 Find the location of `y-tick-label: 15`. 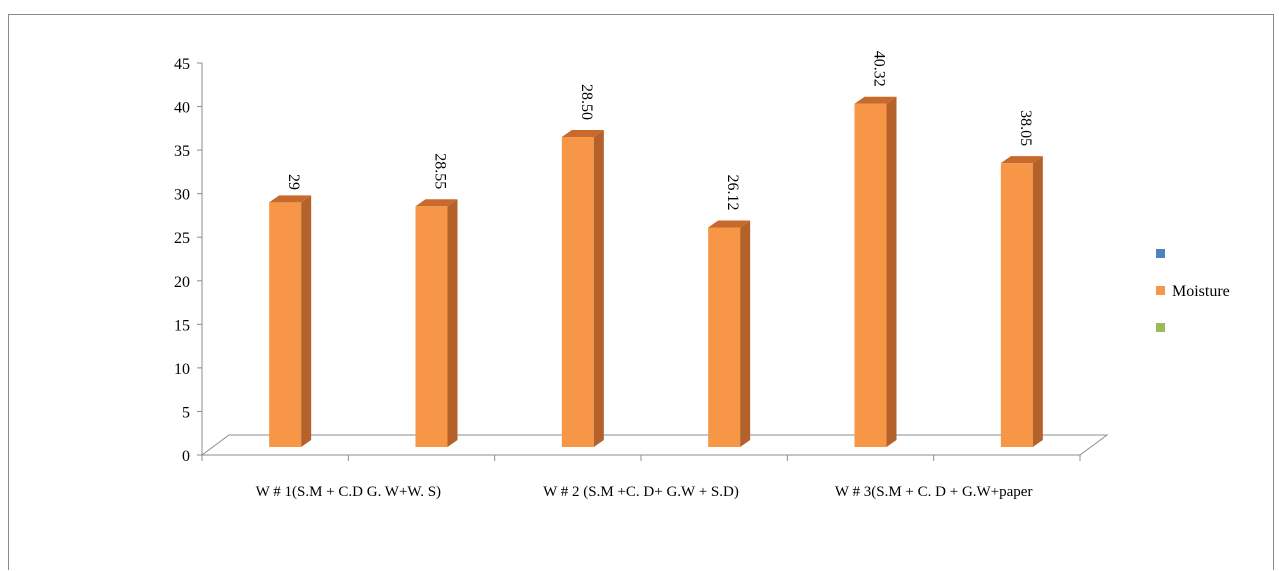

y-tick-label: 15 is located at coordinates (182, 325).